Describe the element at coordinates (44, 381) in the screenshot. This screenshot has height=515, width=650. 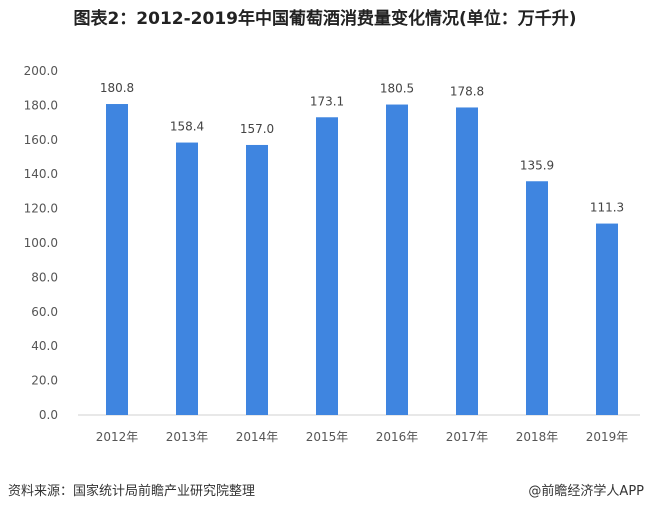
I see `y-tick-label: 20.0` at that location.